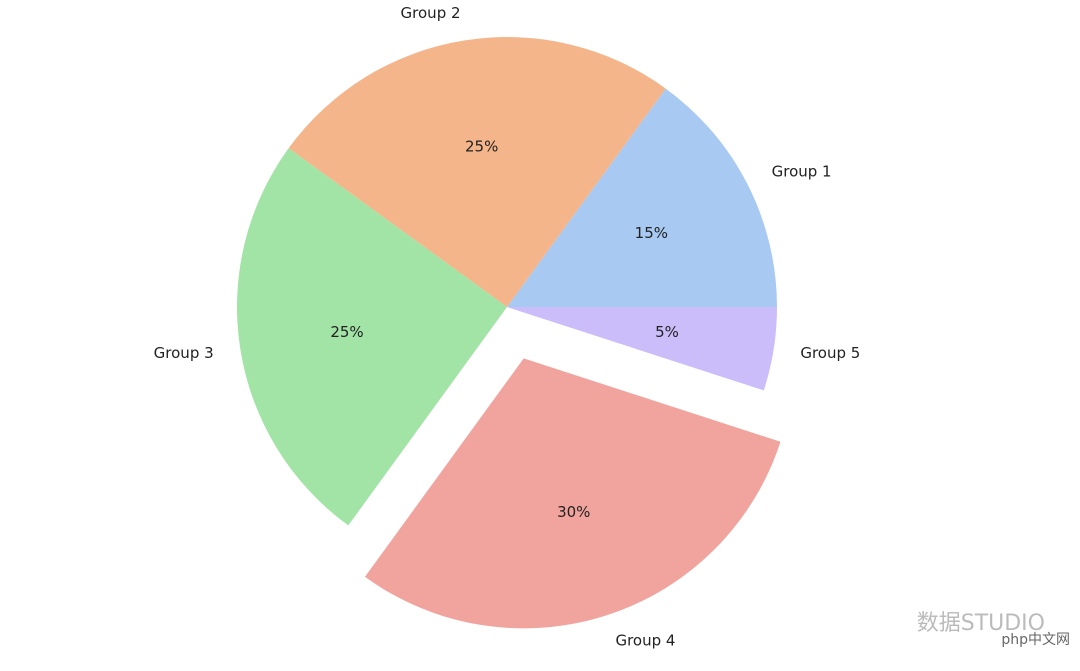  Describe the element at coordinates (667, 332) in the screenshot. I see `percent-label: 5%` at that location.